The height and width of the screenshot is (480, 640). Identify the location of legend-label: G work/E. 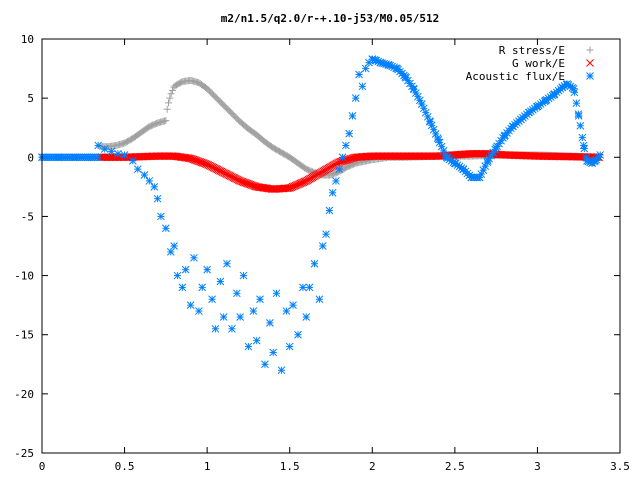
(538, 63).